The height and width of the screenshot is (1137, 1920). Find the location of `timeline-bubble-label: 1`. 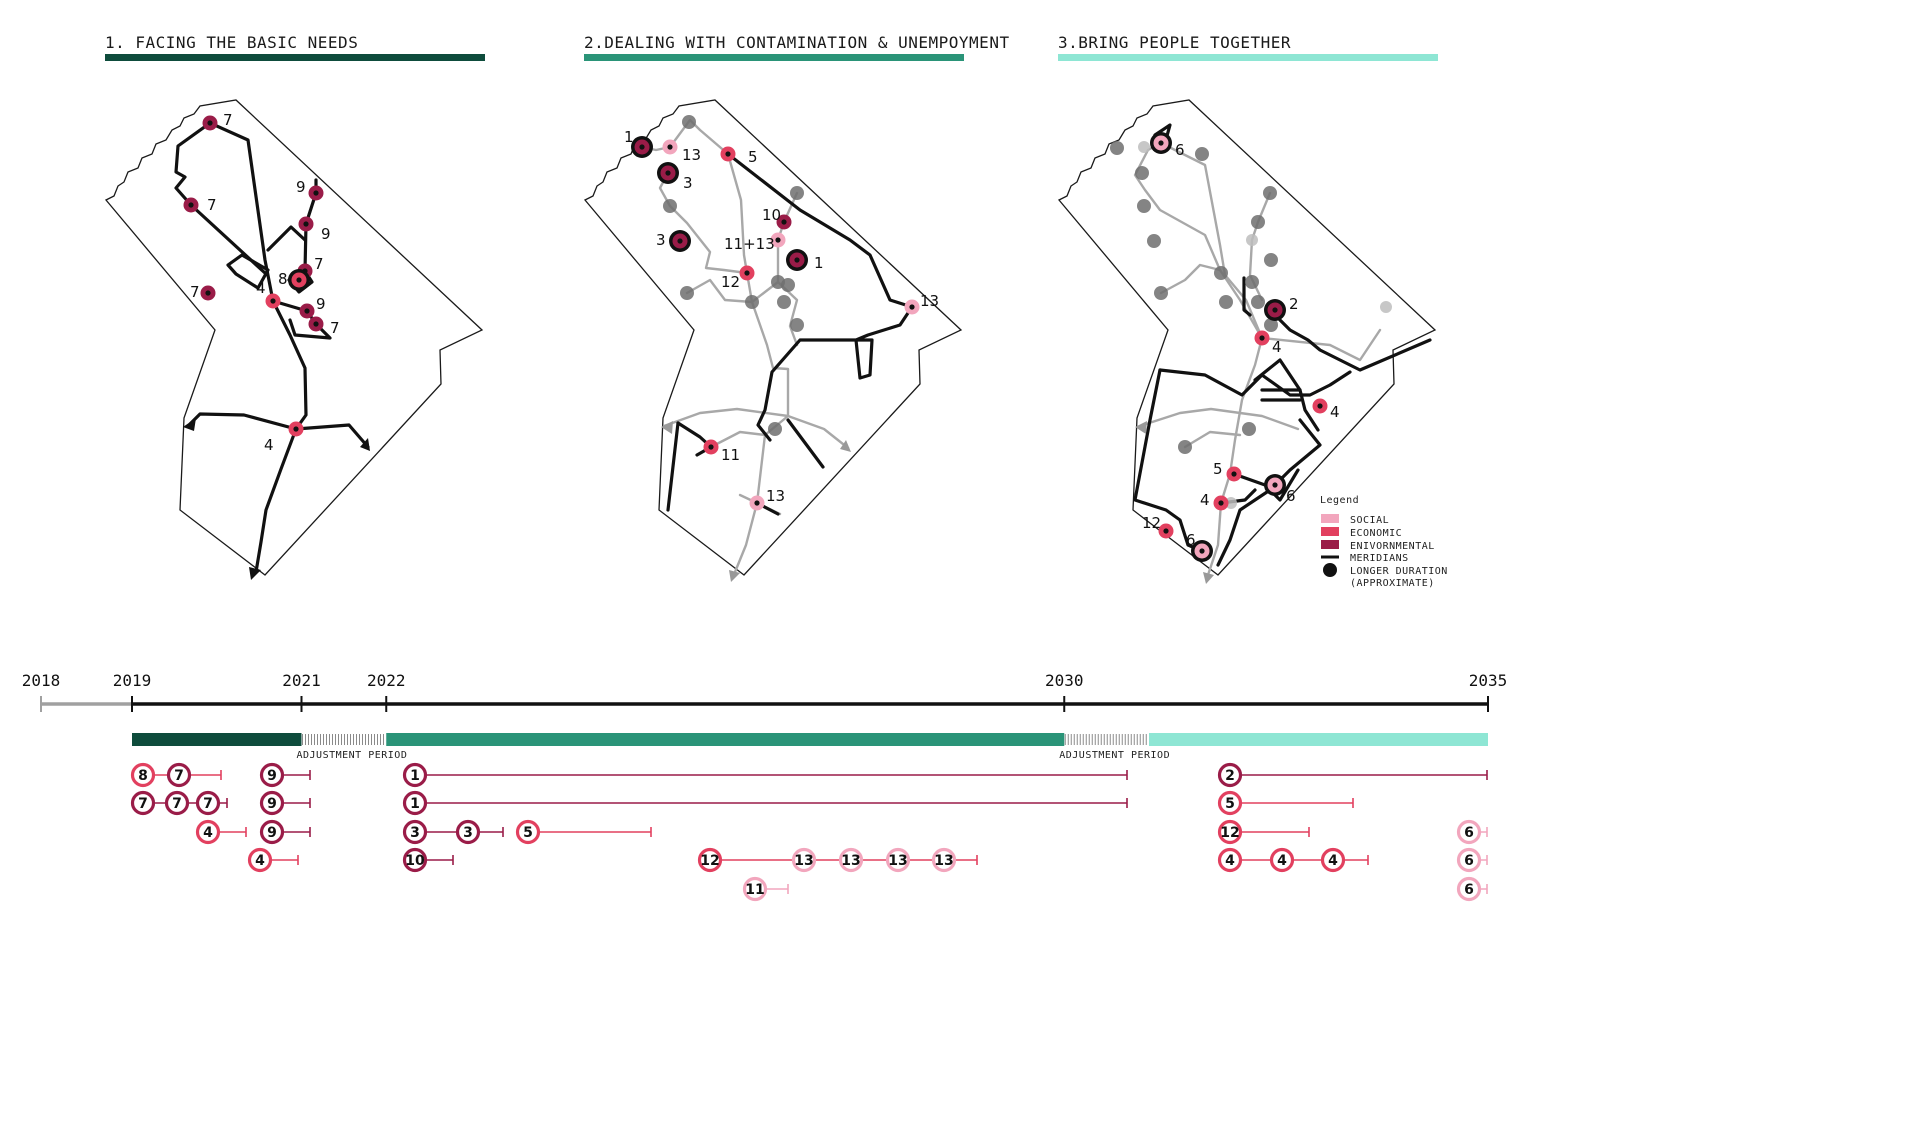

timeline-bubble-label: 1 is located at coordinates (415, 776).